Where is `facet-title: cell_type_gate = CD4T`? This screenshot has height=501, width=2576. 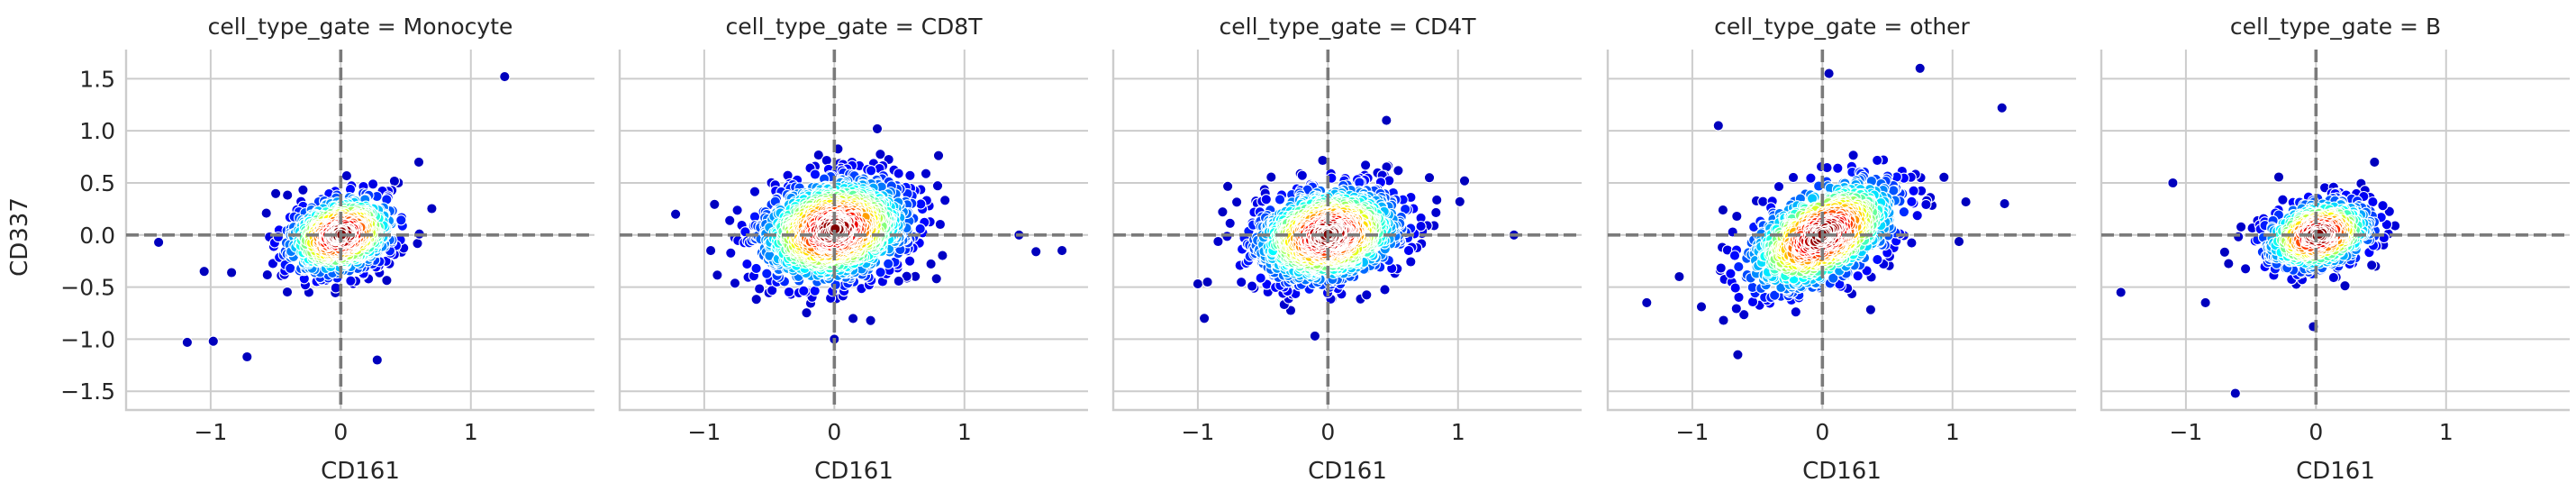
facet-title: cell_type_gate = CD4T is located at coordinates (1348, 27).